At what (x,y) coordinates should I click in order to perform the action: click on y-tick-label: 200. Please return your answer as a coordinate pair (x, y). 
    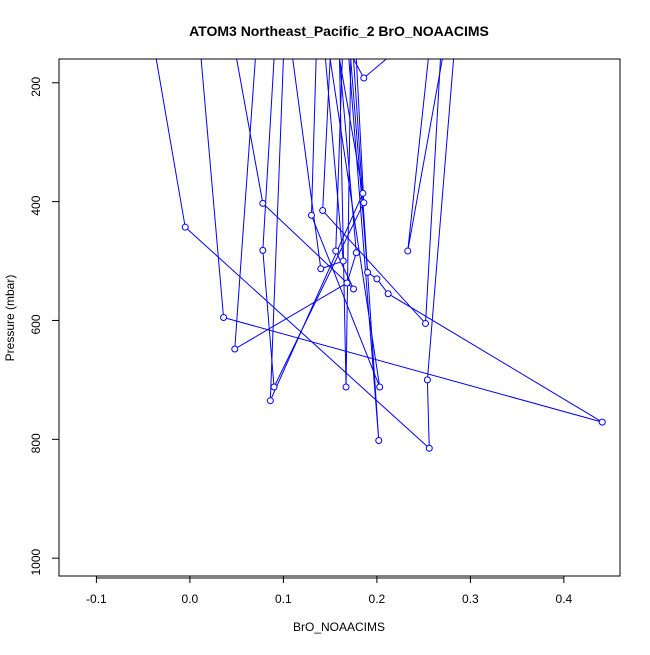
    Looking at the image, I should click on (36, 86).